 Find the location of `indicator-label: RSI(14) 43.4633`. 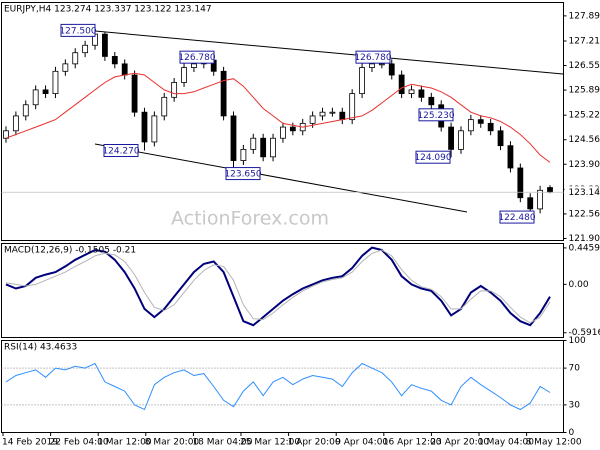

indicator-label: RSI(14) 43.4633 is located at coordinates (40, 348).